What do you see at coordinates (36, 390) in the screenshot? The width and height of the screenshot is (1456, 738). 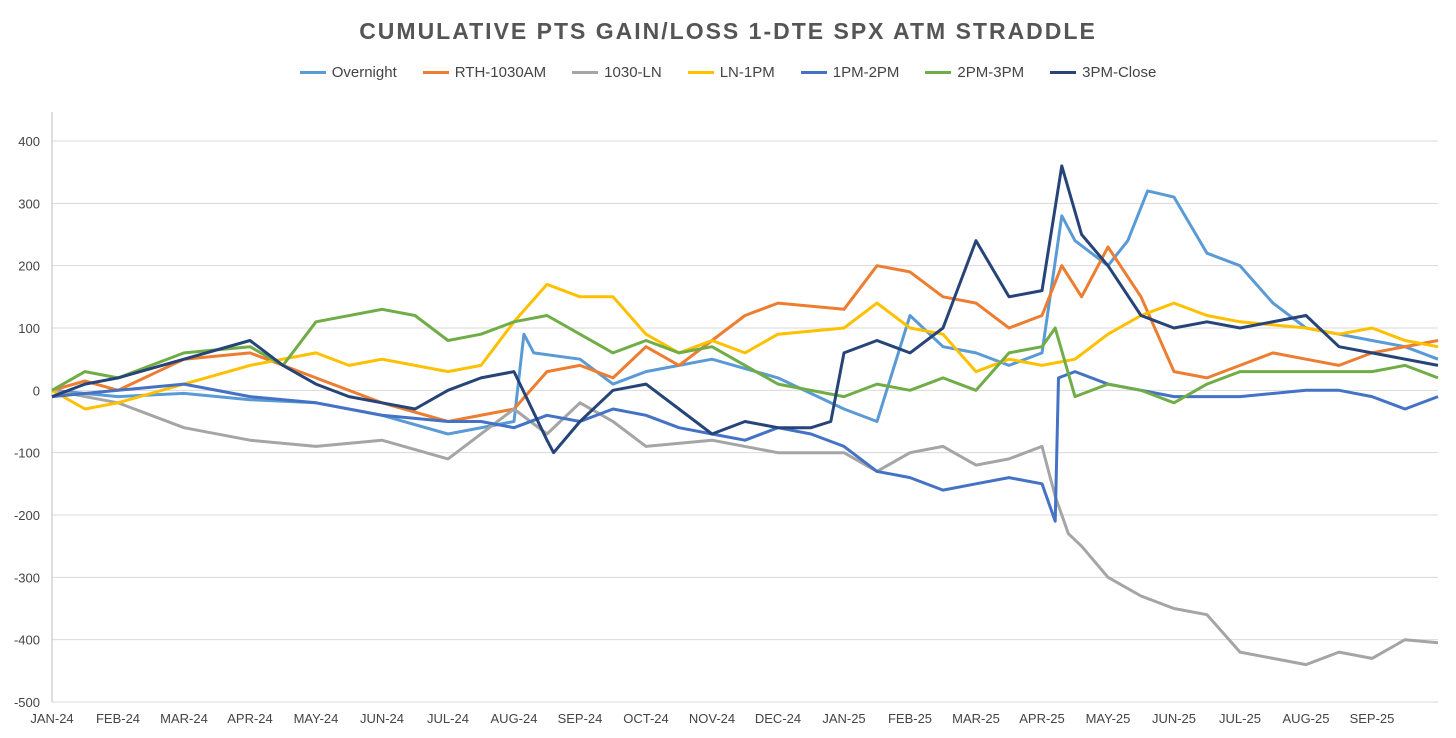 I see `y-tick-label: 0` at bounding box center [36, 390].